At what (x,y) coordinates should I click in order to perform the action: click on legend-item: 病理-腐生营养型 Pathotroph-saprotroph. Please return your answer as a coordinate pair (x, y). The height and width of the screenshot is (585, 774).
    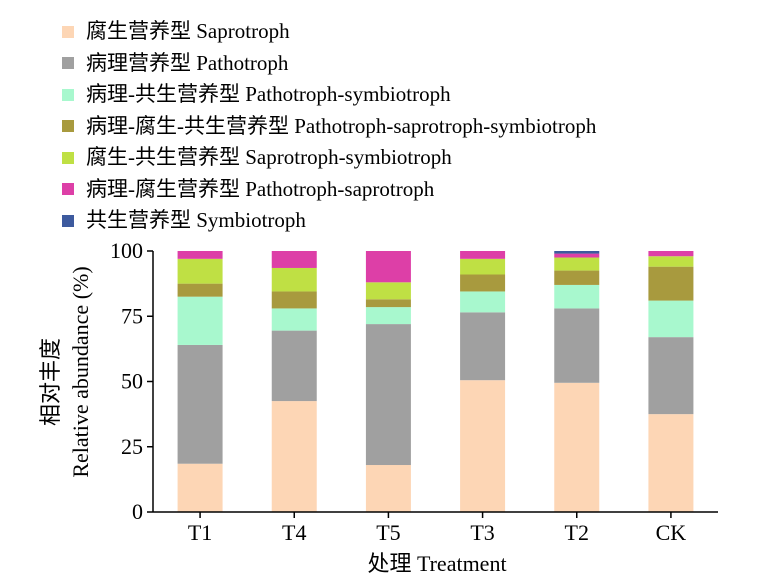
    Looking at the image, I should click on (329, 190).